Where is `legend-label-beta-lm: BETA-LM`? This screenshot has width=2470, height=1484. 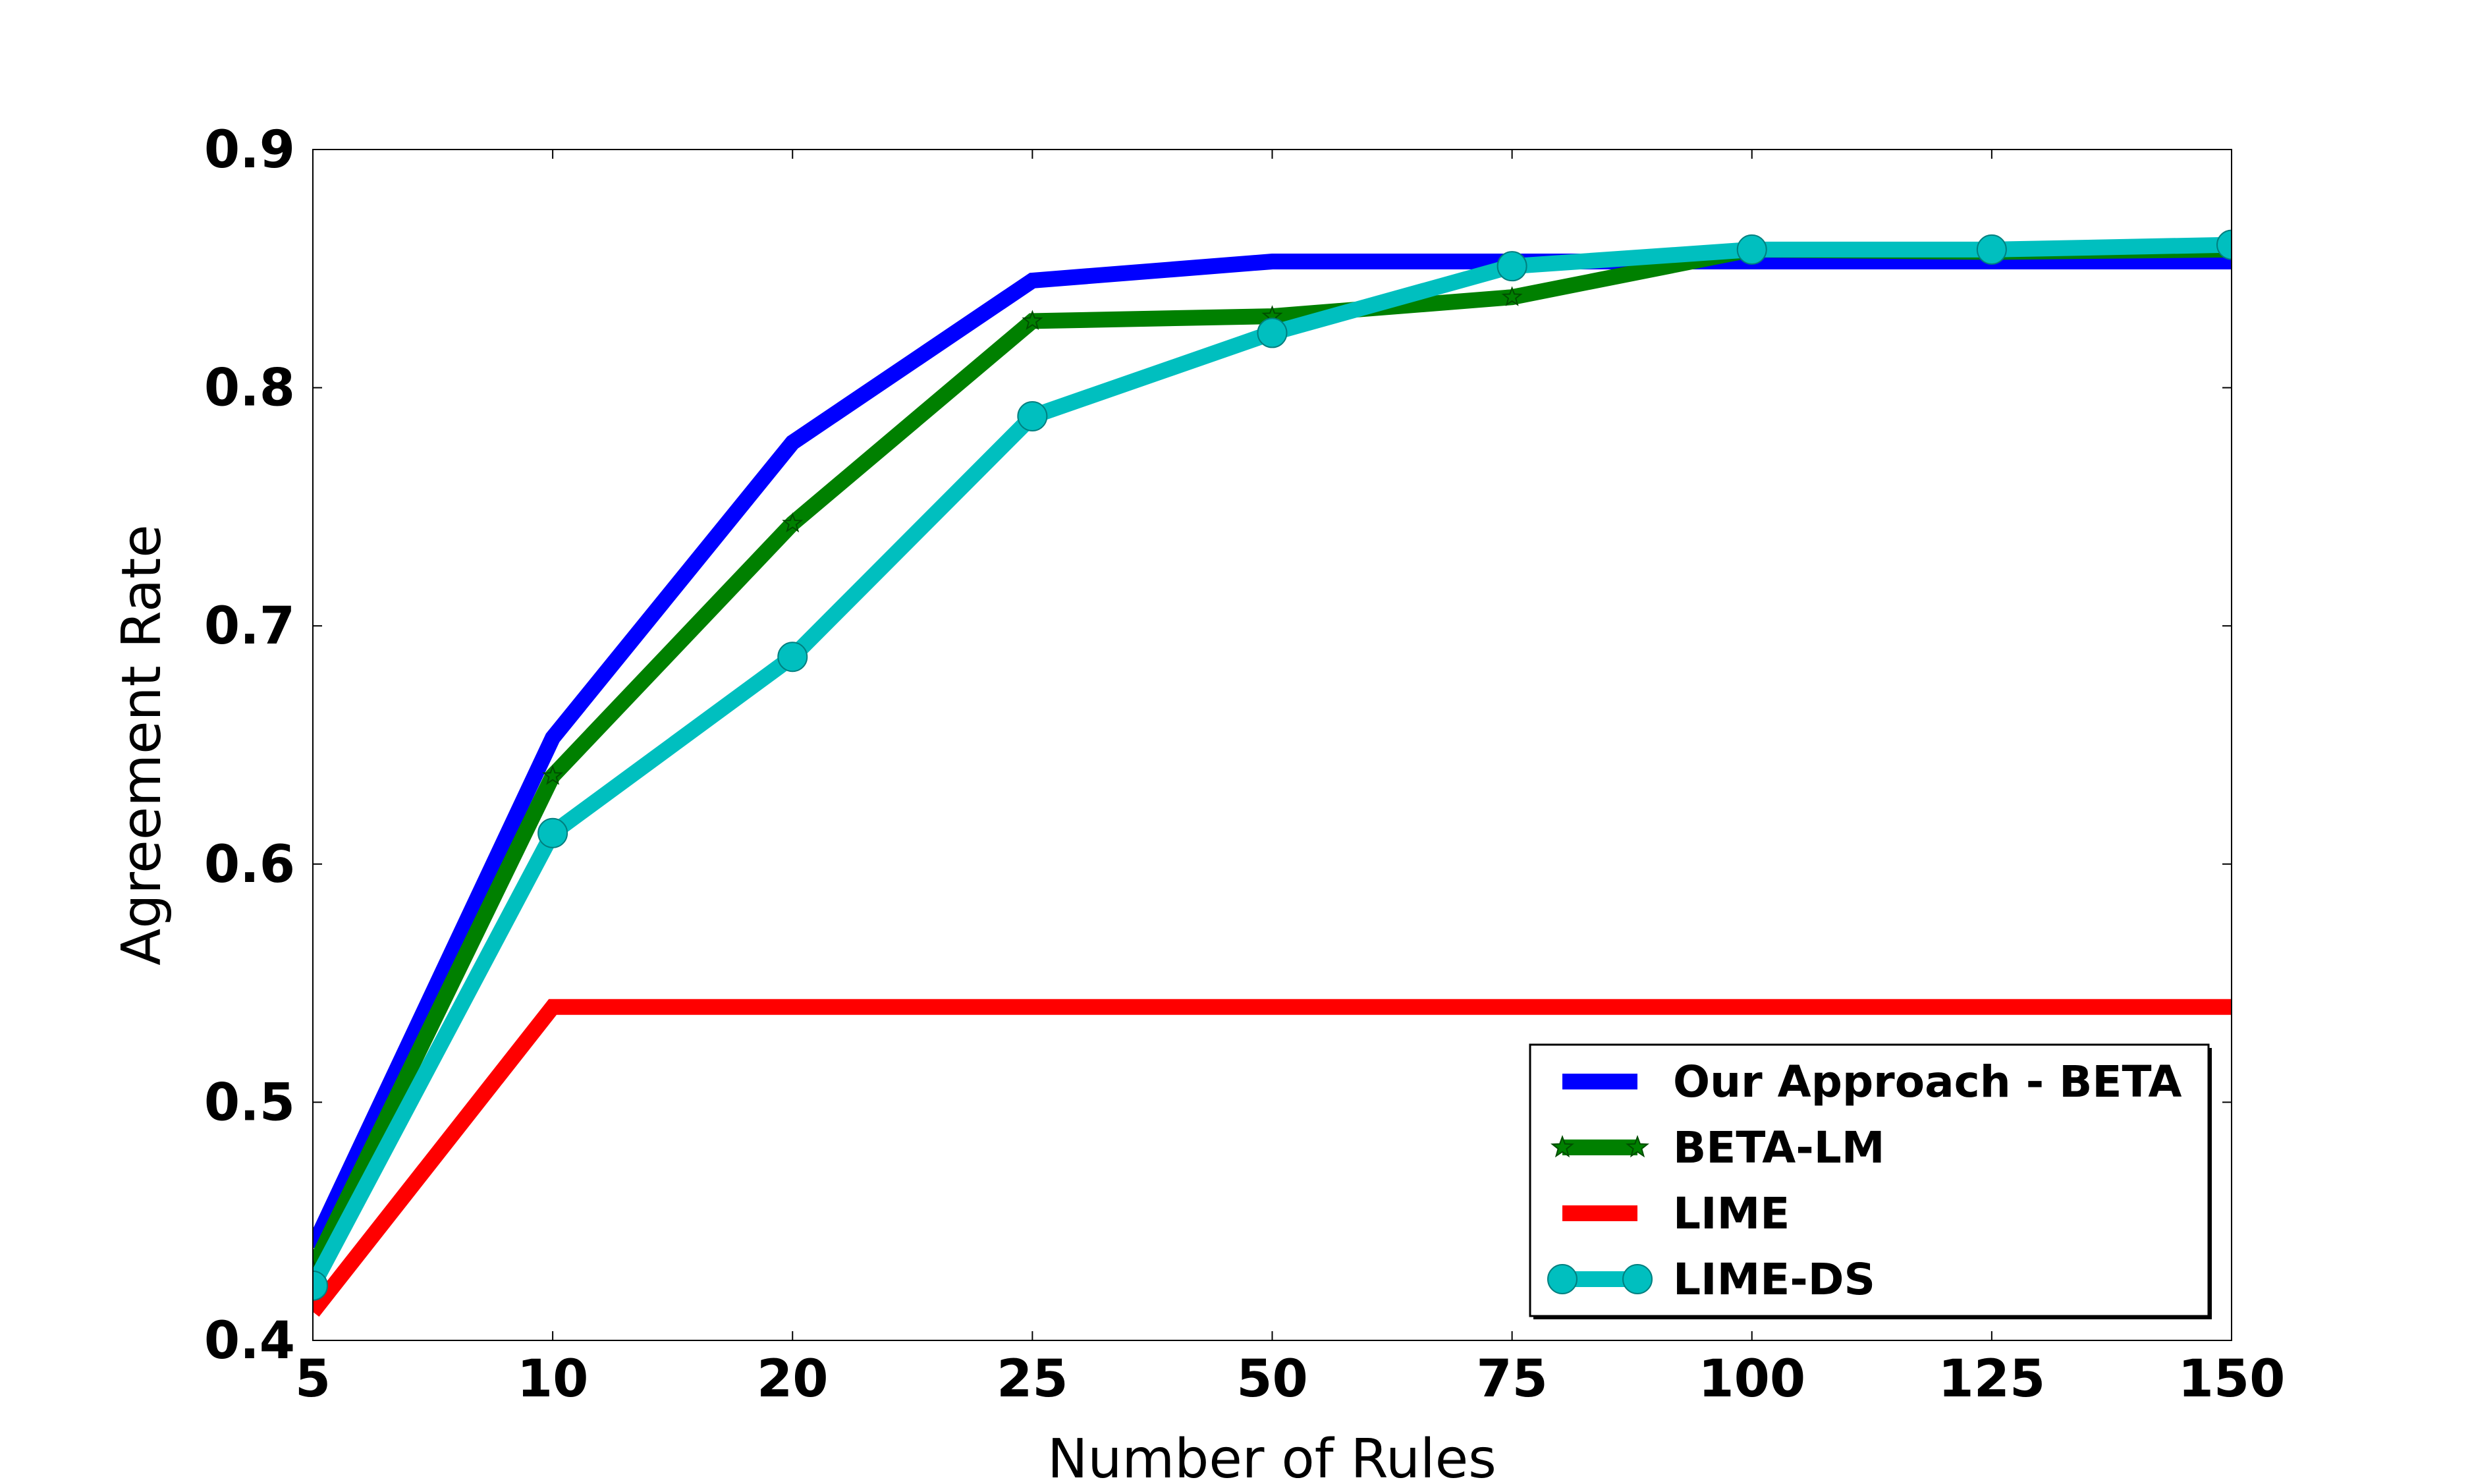 legend-label-beta-lm: BETA-LM is located at coordinates (1779, 1147).